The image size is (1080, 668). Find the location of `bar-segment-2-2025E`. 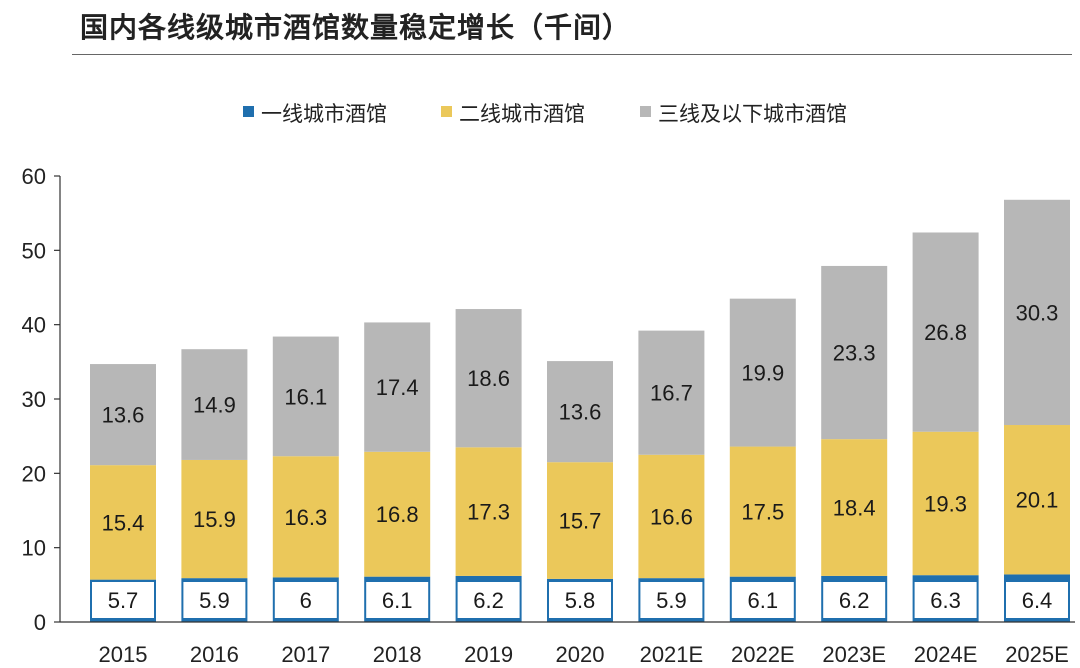

bar-segment-2-2025E is located at coordinates (1037, 500).